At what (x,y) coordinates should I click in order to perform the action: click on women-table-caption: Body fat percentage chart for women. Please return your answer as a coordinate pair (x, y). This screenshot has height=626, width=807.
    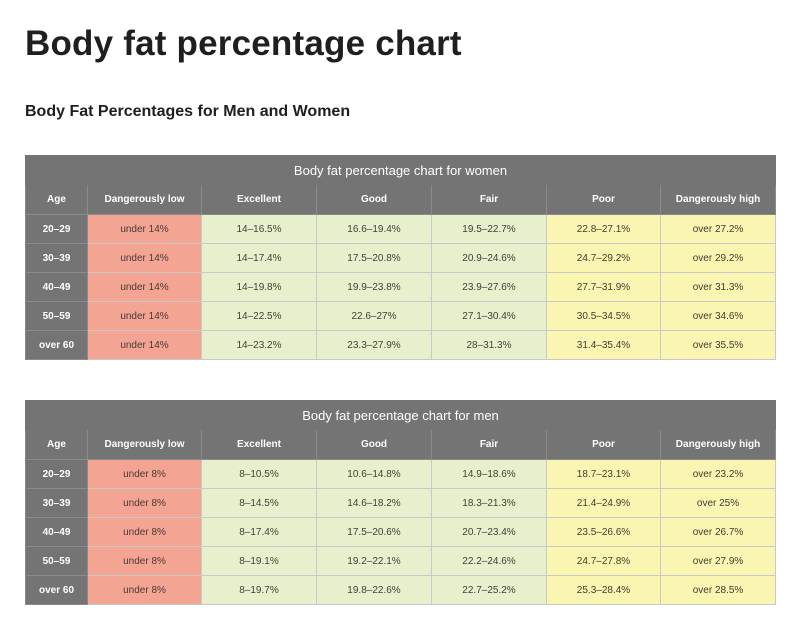
    Looking at the image, I should click on (400, 170).